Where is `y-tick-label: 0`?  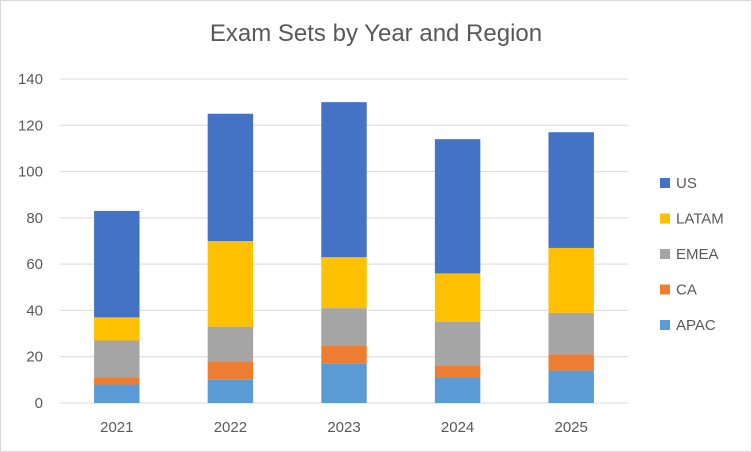 y-tick-label: 0 is located at coordinates (39, 403).